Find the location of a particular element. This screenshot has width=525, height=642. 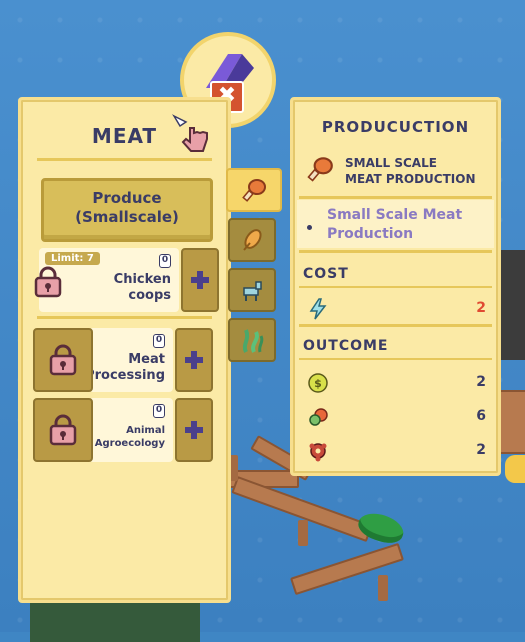

cost-header: COST is located at coordinates (326, 274).